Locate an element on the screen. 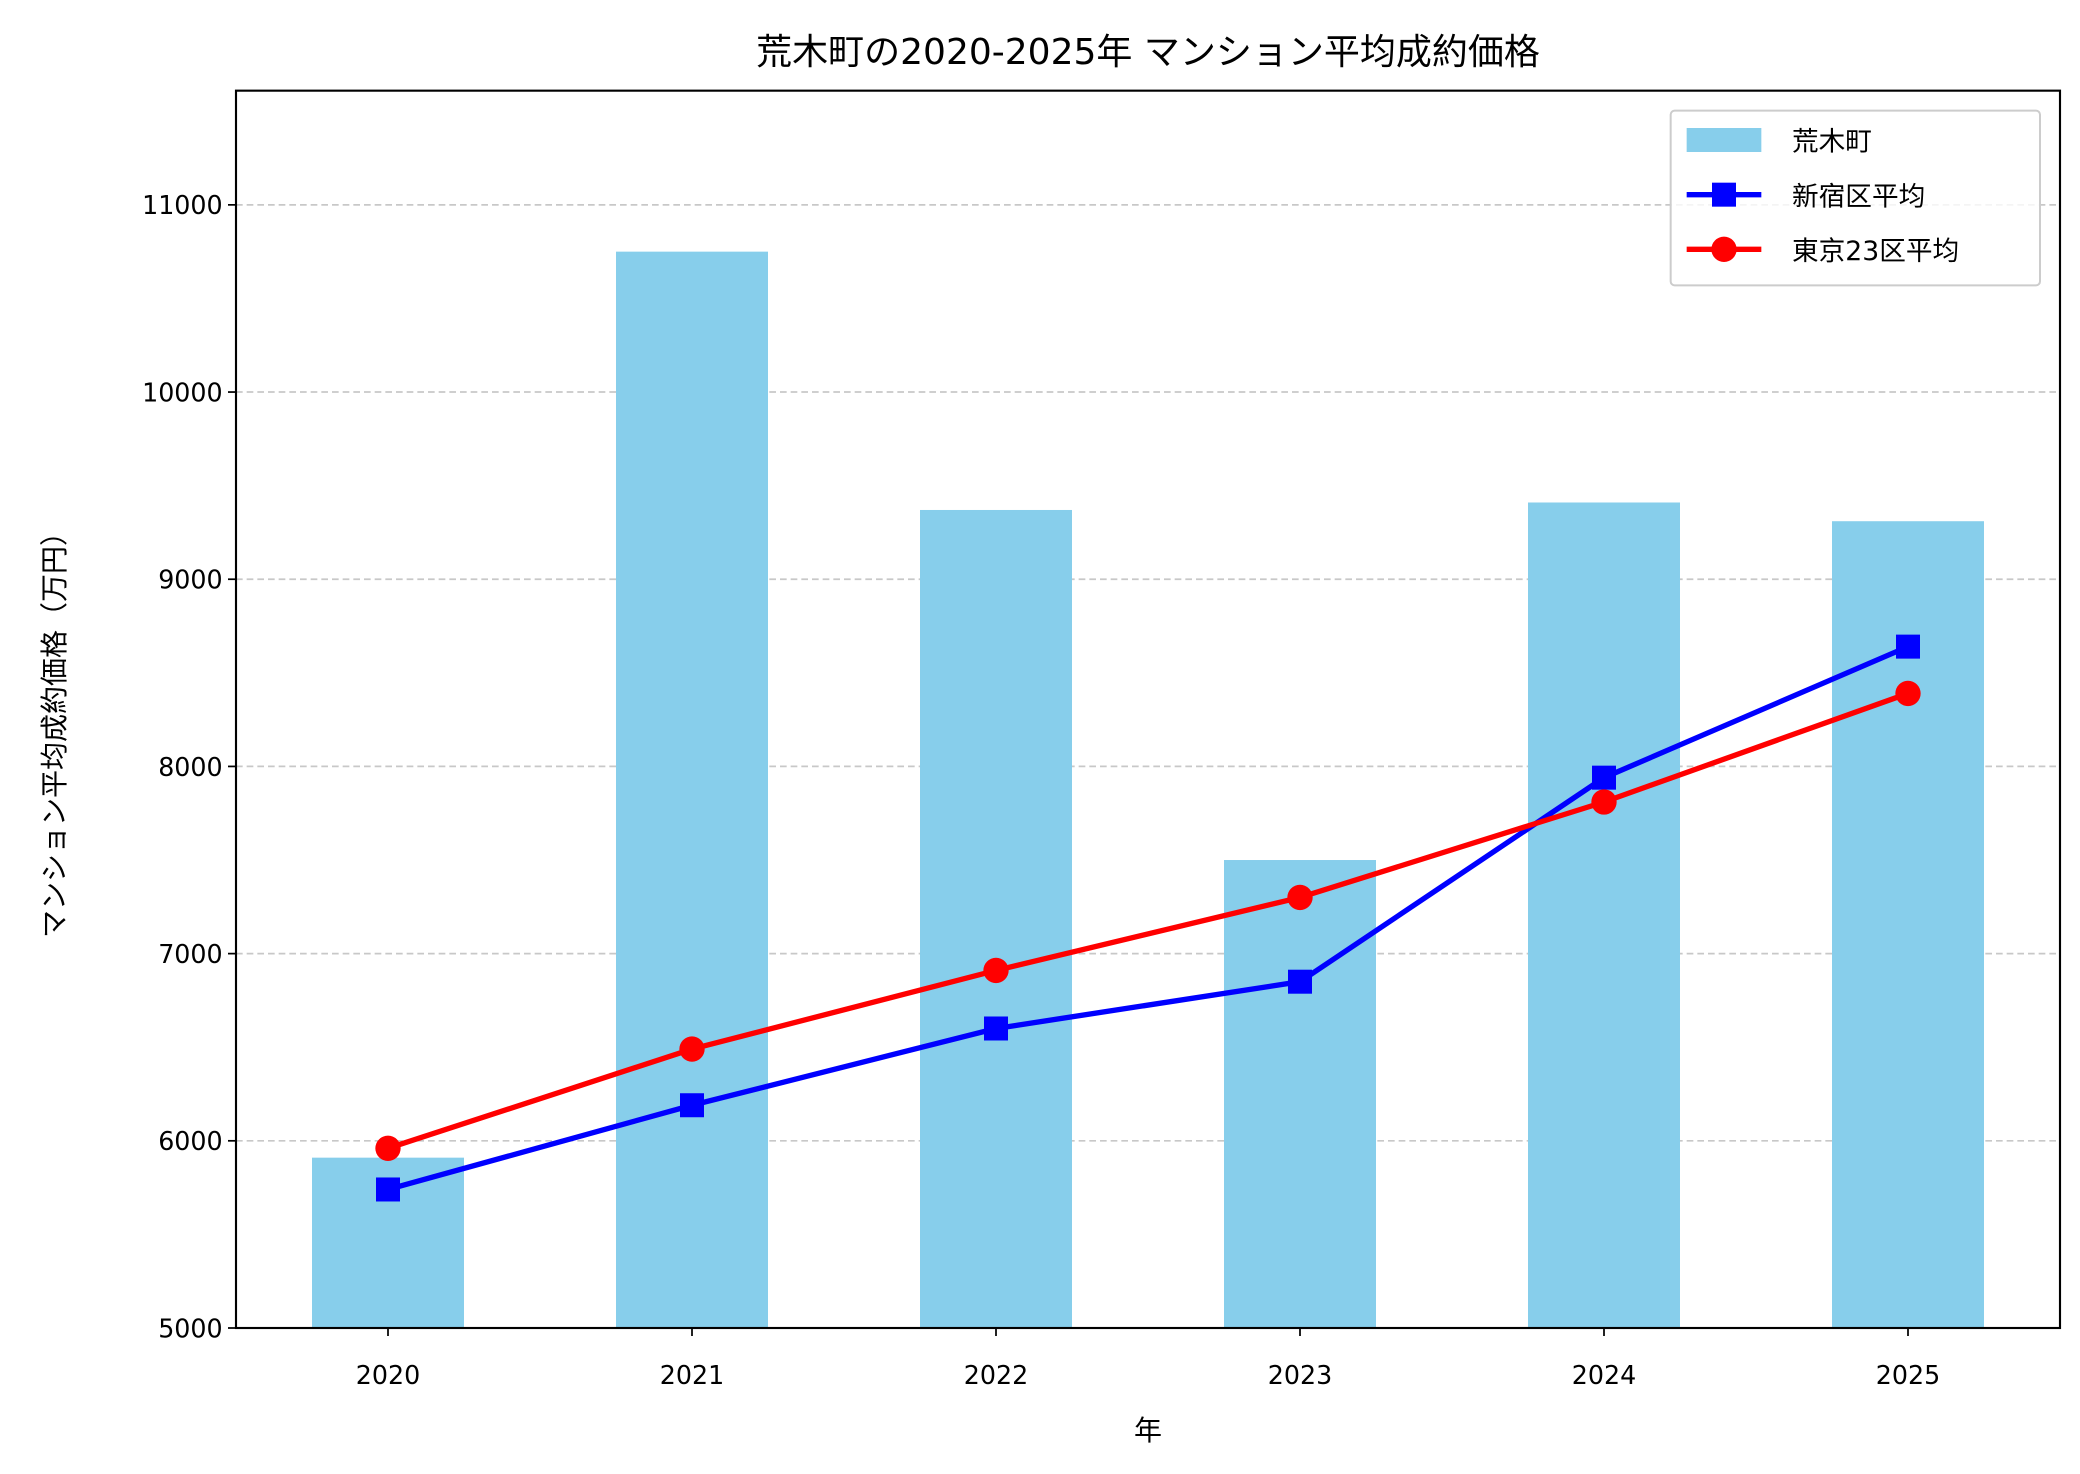 This screenshot has height=1474, width=2080. y-tick-label: 10000 is located at coordinates (182, 392).